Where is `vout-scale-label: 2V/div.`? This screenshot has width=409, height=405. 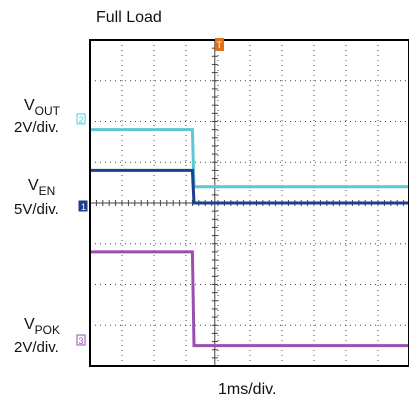 vout-scale-label: 2V/div. is located at coordinates (36, 127).